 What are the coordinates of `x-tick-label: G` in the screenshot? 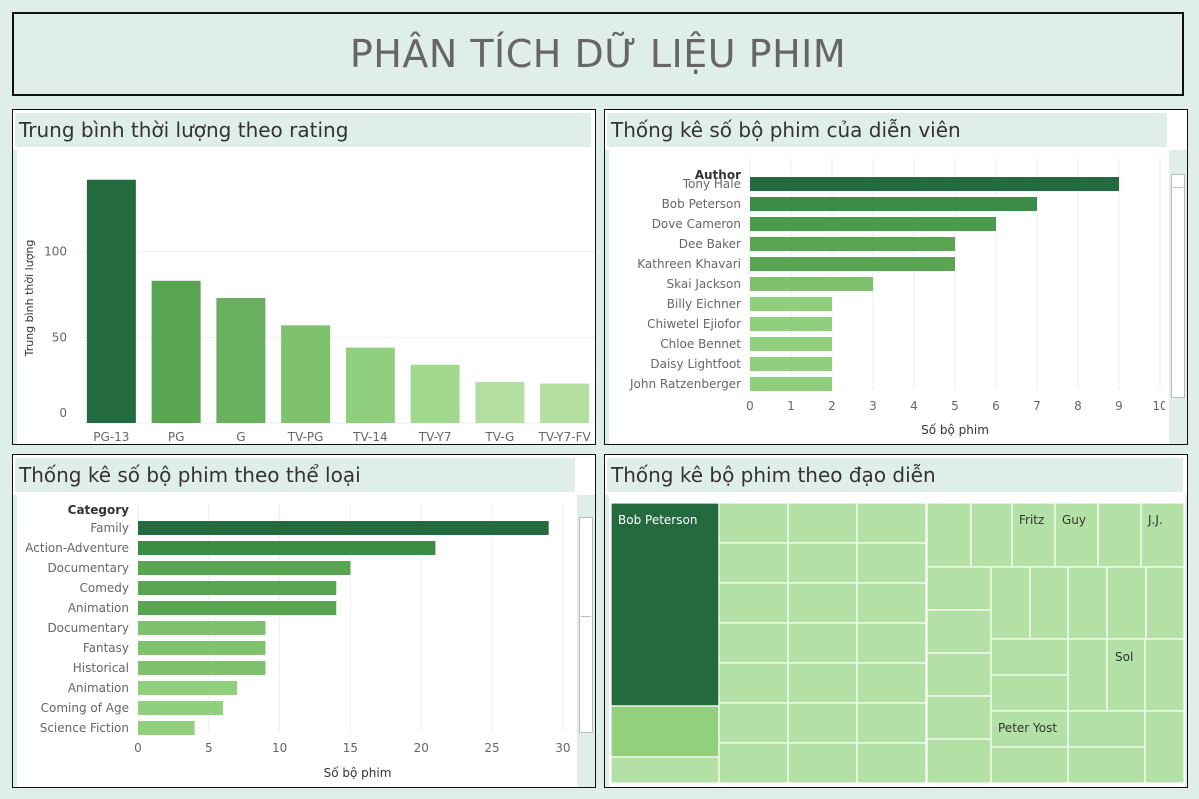 It's located at (240, 437).